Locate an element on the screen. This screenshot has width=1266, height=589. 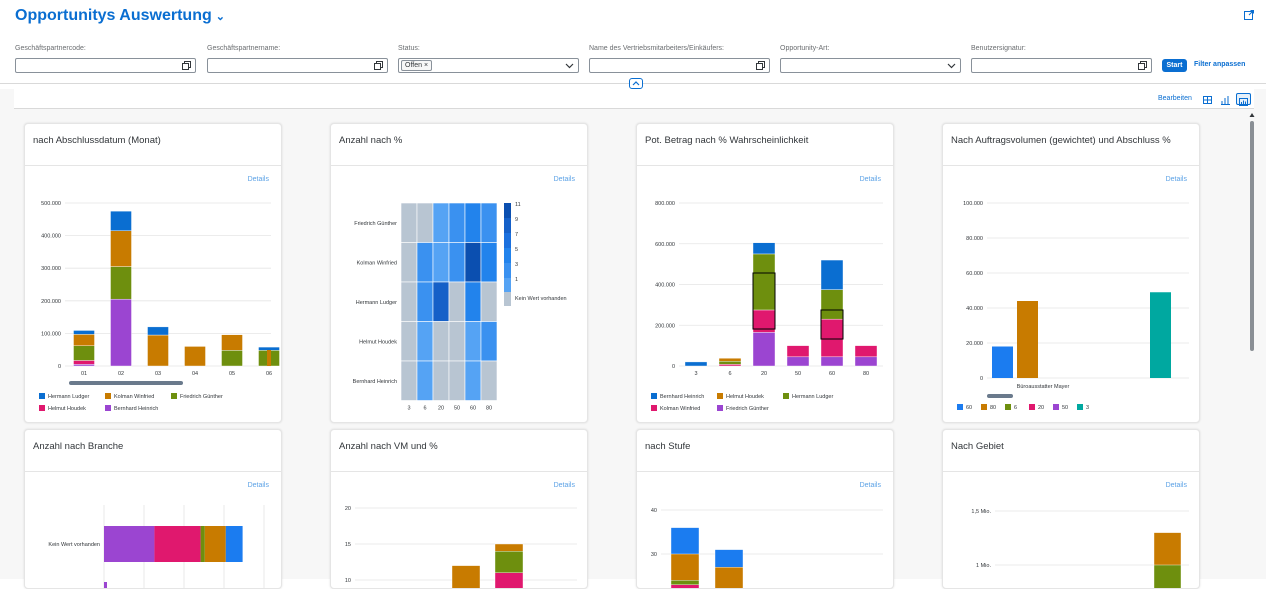
card-count-by-vm: Anzahl nach VM und % Details 10 15 20 is located at coordinates (459, 509).